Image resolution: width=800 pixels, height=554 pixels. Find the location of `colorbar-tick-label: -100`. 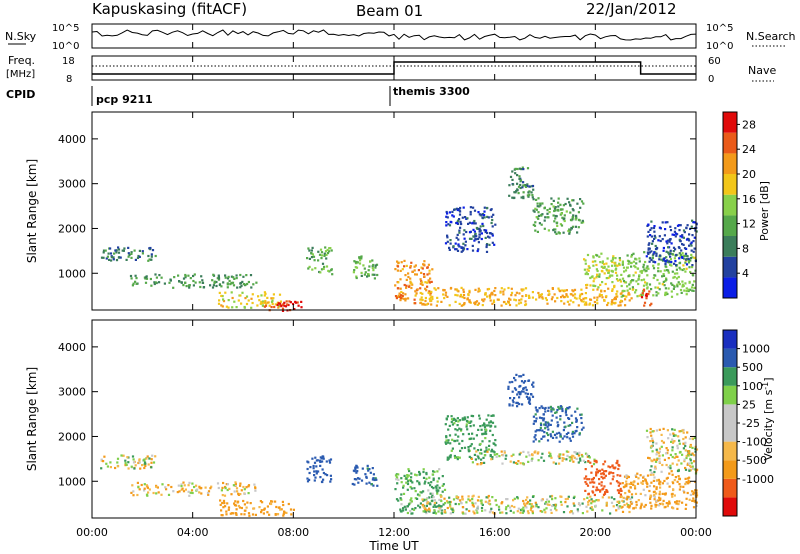

colorbar-tick-label: -100 is located at coordinates (754, 442).